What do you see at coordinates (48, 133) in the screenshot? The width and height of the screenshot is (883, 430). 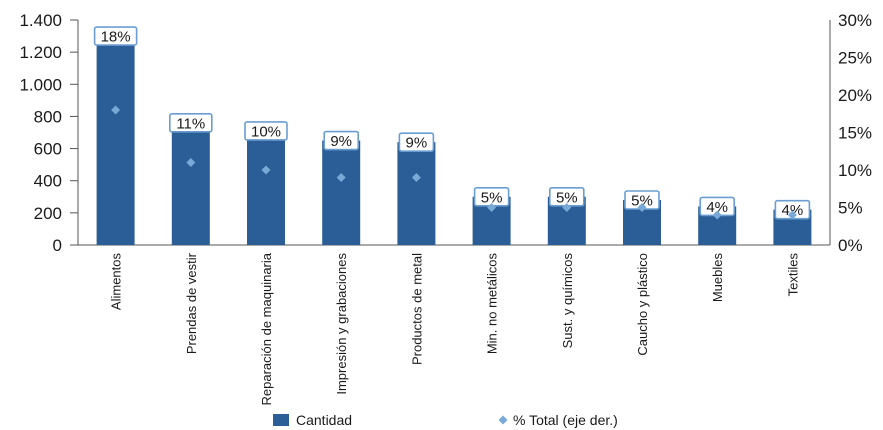 I see `left-axis-ticks: 0 200 400 600 800 1.000 1.200 1.400` at bounding box center [48, 133].